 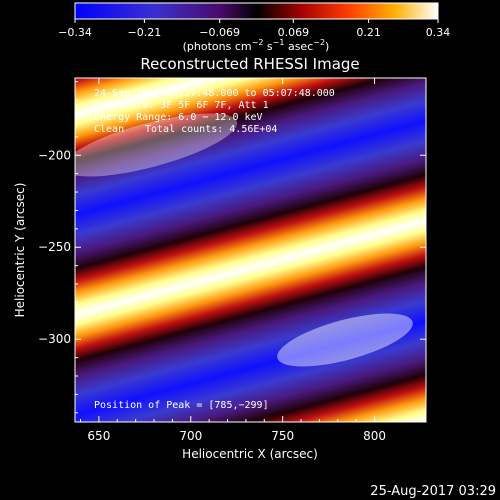 What do you see at coordinates (211, 129) in the screenshot?
I see `annotation-counts: Total counts: 4.56E+04` at bounding box center [211, 129].